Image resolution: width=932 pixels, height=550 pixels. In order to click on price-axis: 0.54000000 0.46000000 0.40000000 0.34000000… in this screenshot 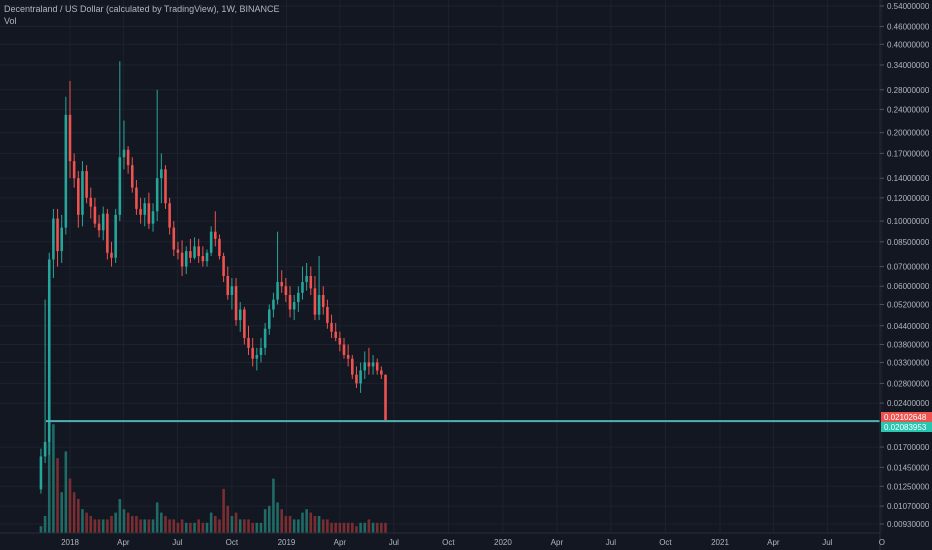, I will do `click(905, 265)`.